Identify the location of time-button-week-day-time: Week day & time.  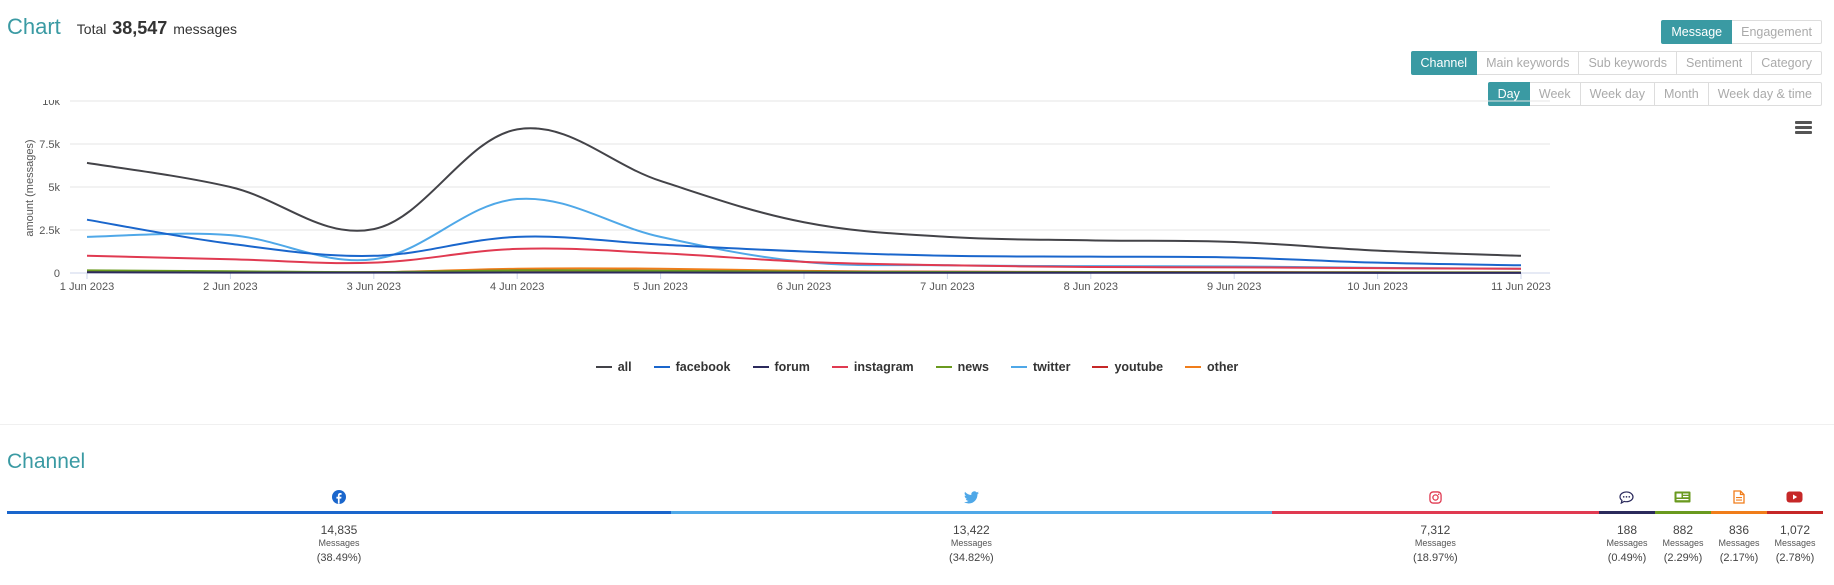
(1765, 94).